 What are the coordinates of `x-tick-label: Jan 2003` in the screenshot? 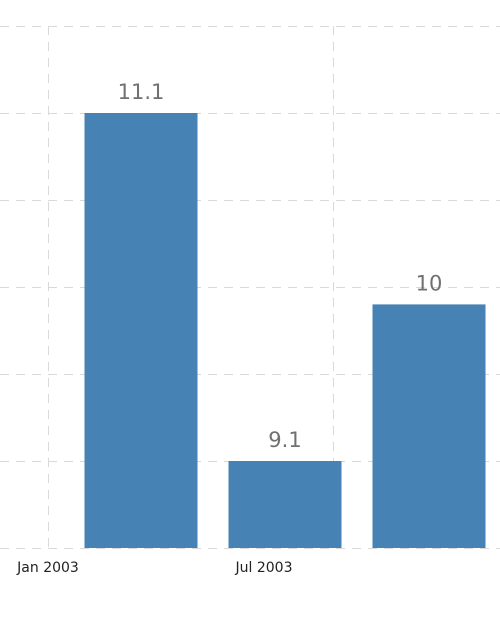 It's located at (47, 568).